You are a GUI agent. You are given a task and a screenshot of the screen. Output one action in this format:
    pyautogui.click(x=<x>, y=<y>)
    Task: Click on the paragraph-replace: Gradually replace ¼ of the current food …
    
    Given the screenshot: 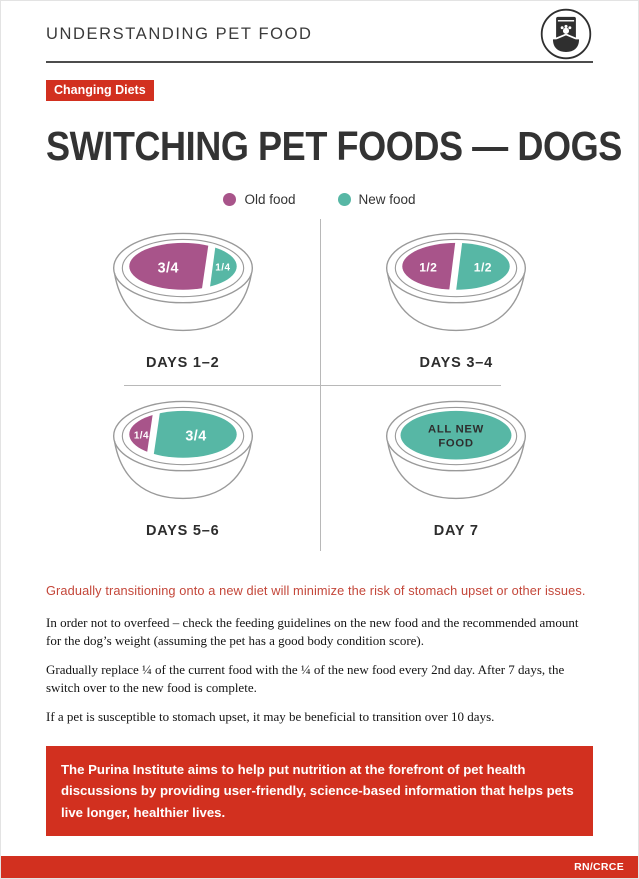 What is the action you would take?
    pyautogui.click(x=305, y=678)
    